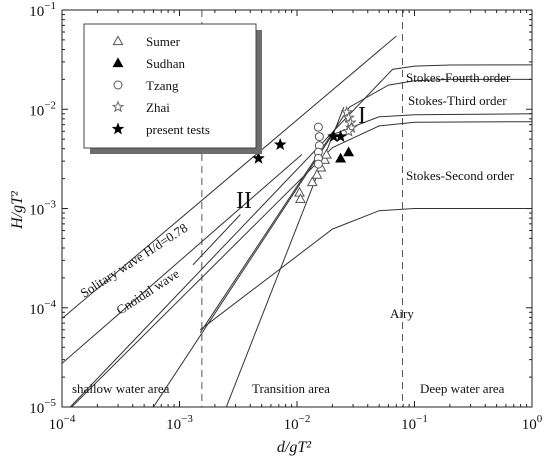 This screenshot has width=550, height=460. I want to click on x-tick-label-4-base: 10, so click(408, 425).